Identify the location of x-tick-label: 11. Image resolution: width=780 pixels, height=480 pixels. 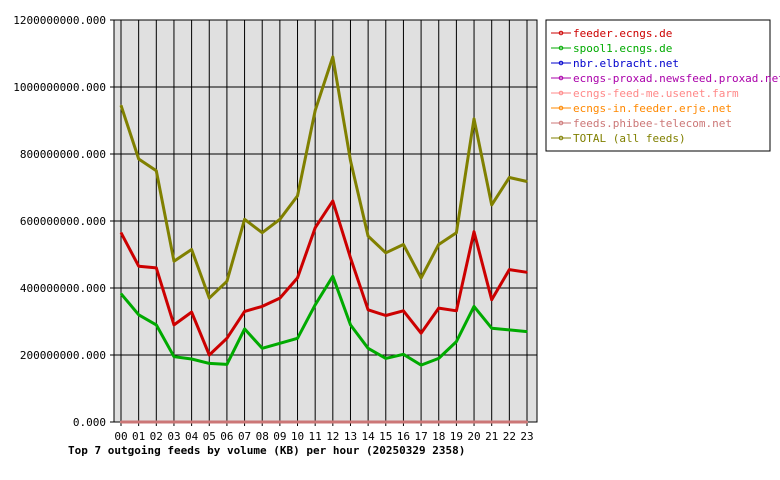
(315, 436).